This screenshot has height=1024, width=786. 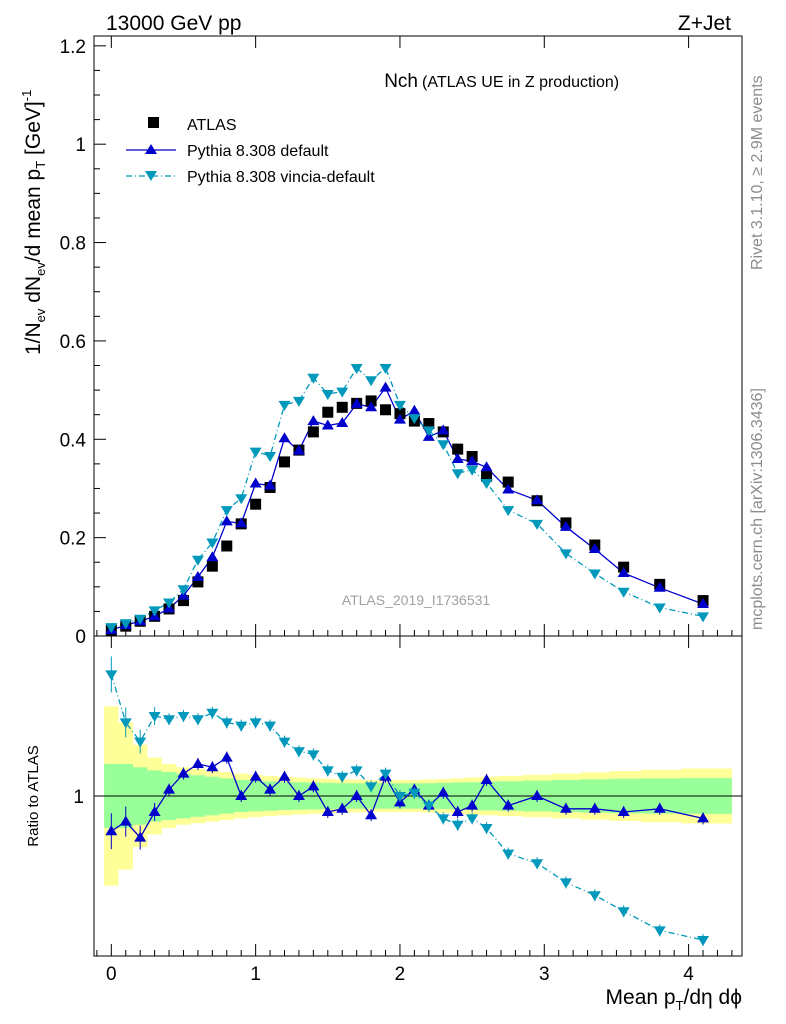 I want to click on main-y-axis: 0 0.2 0.4 0.6 0.8 1 1.2, so click(x=83, y=342).